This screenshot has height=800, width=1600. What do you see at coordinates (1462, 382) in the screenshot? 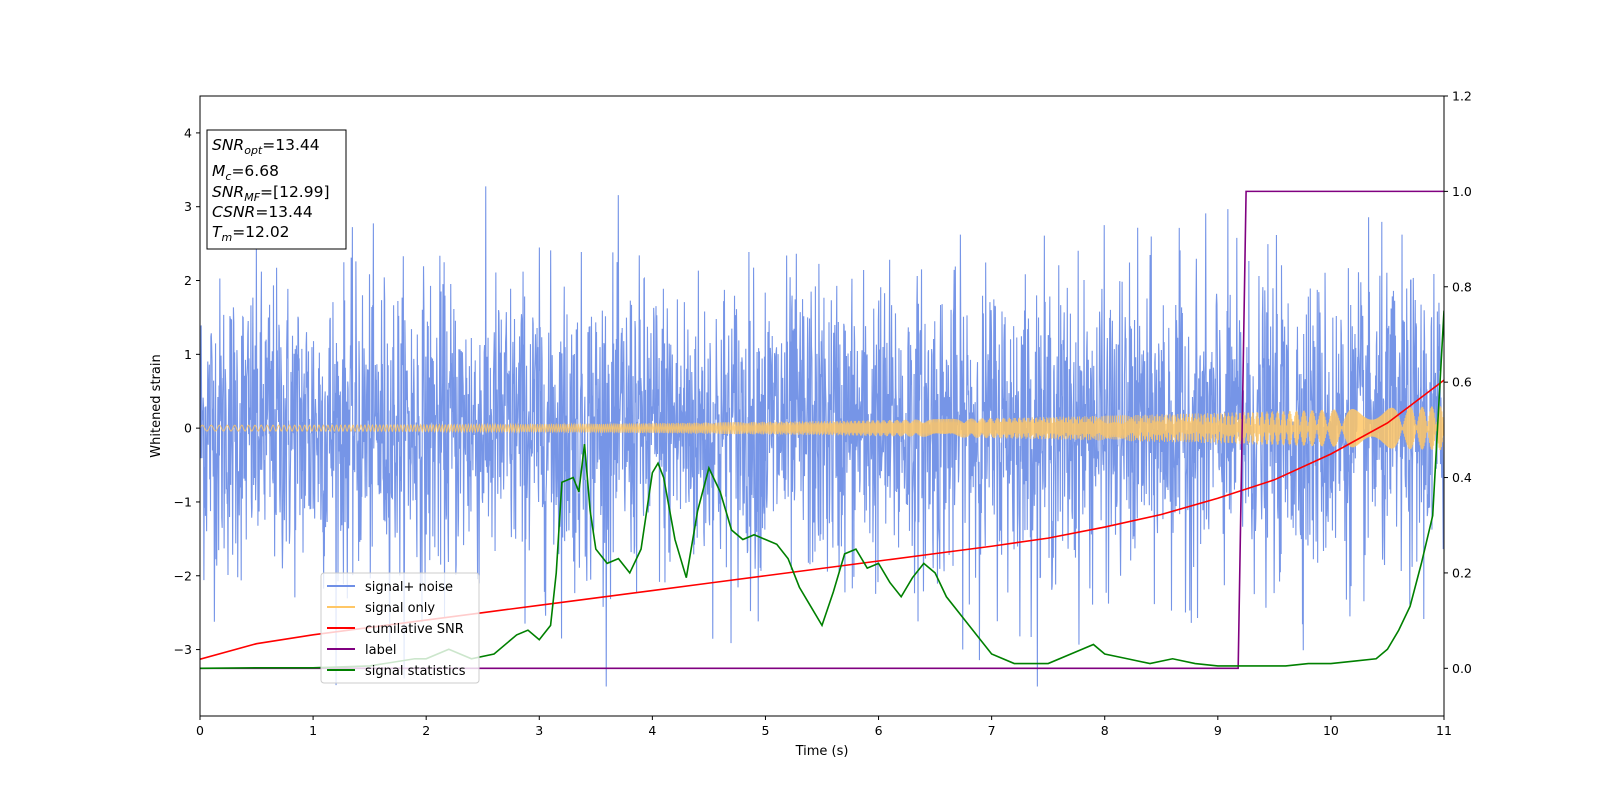
I see `right-y-tick-label: 0.6` at bounding box center [1462, 382].